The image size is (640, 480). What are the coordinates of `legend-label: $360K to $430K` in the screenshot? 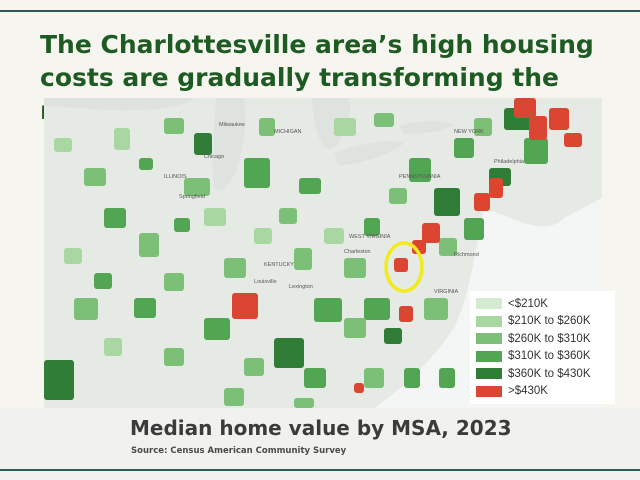 It's located at (549, 373).